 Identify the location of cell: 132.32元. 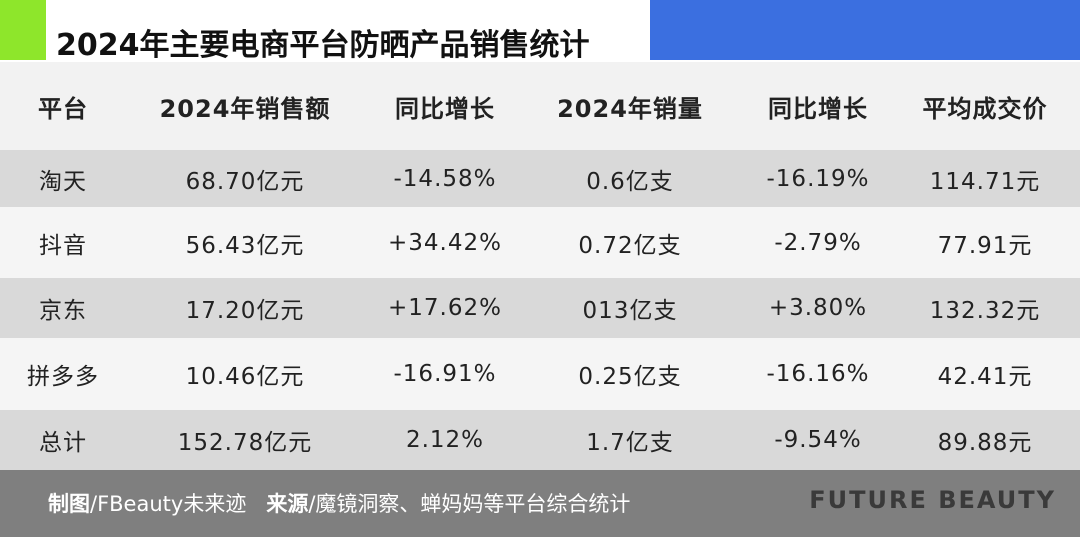
(985, 311).